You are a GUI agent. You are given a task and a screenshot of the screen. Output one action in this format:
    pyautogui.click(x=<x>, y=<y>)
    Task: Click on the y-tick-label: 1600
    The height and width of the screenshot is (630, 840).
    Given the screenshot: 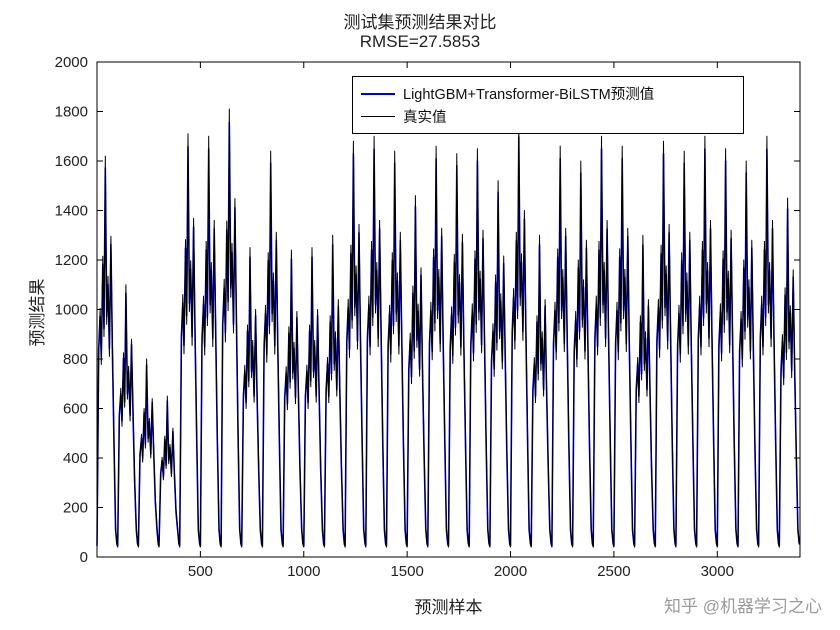 What is the action you would take?
    pyautogui.click(x=71, y=161)
    